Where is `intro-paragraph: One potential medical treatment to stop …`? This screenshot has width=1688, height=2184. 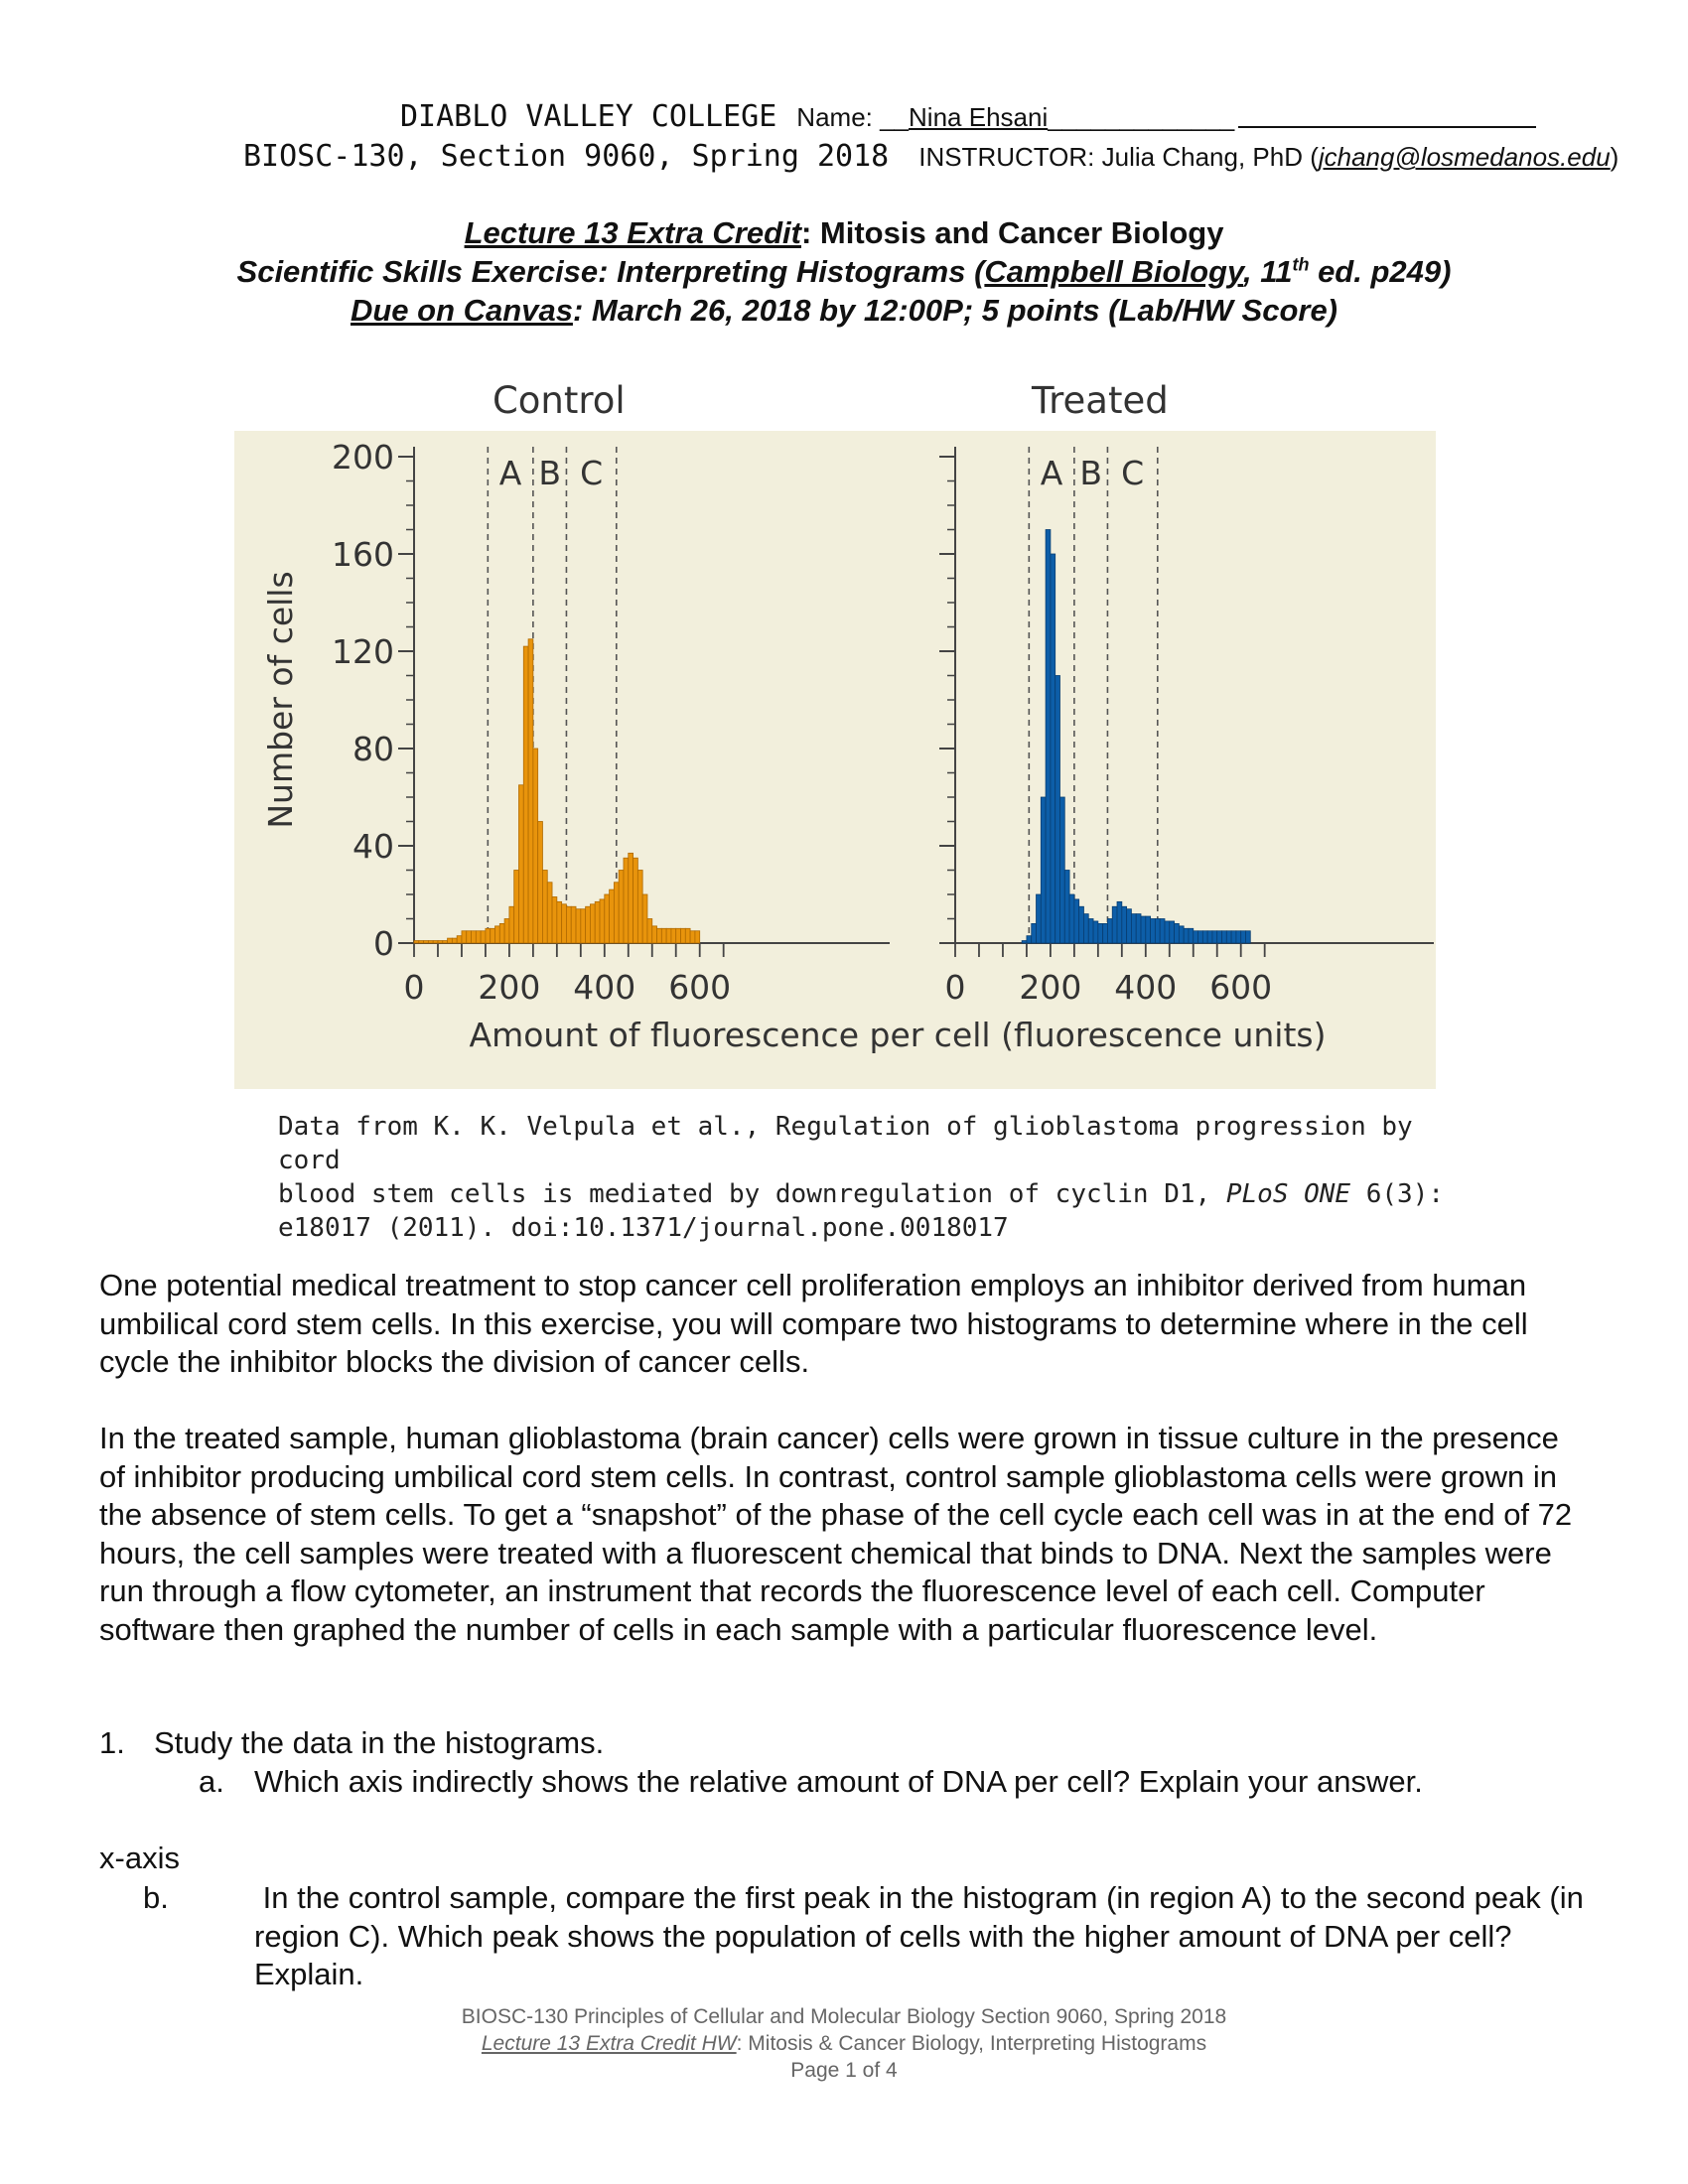
intro-paragraph: One potential medical treatment to stop … is located at coordinates (813, 1323).